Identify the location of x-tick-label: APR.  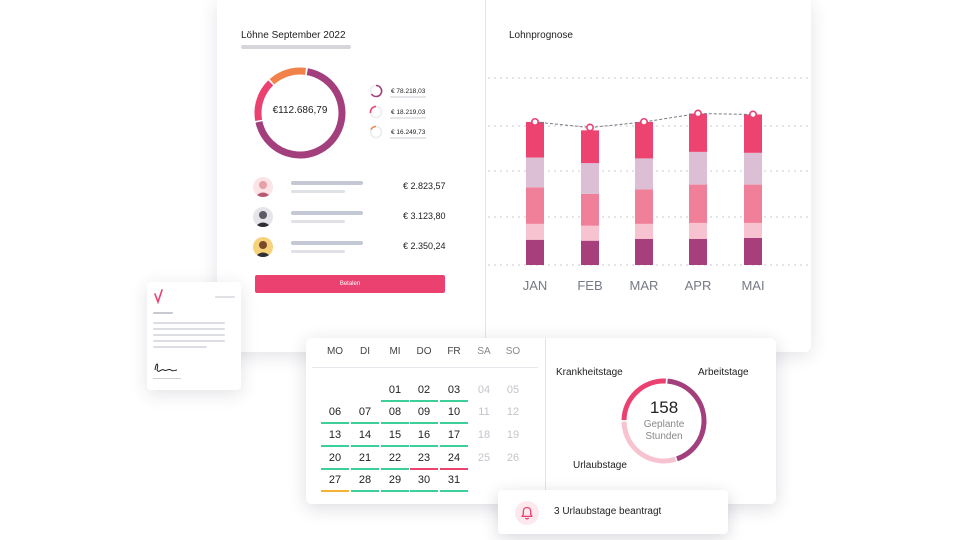
(698, 285).